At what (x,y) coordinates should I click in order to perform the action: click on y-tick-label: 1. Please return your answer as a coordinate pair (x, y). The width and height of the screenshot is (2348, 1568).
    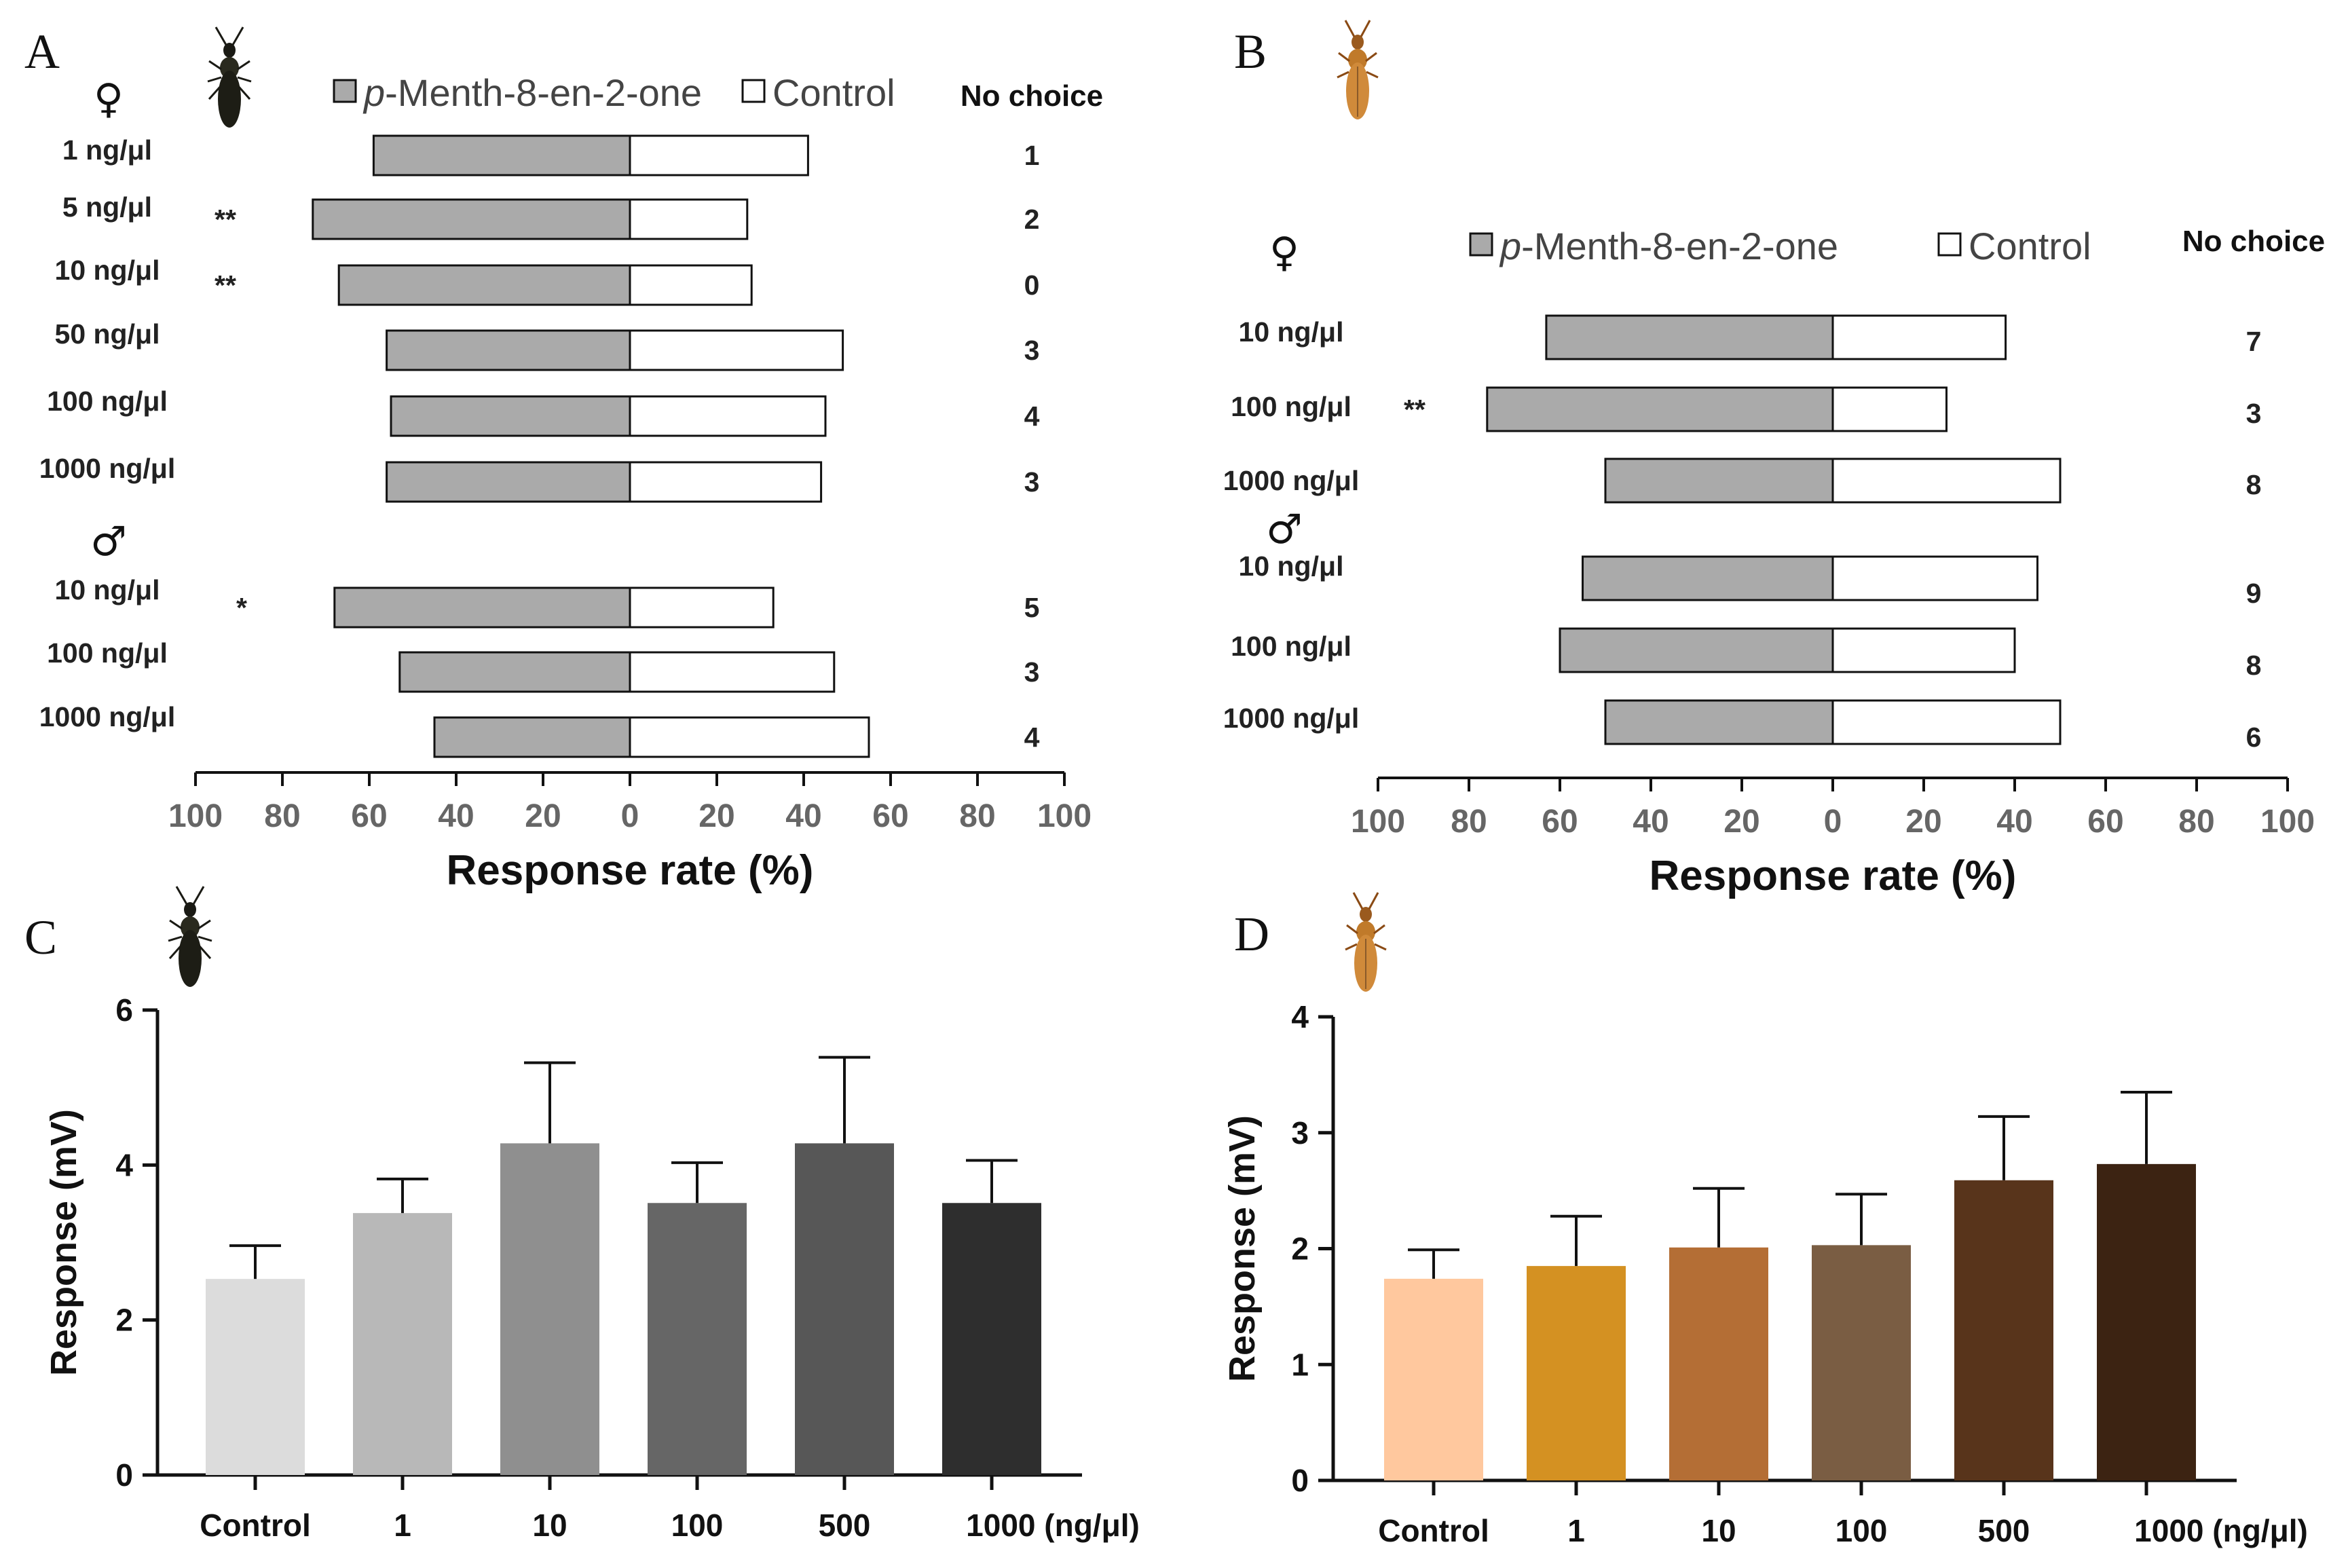
    Looking at the image, I should click on (1300, 1364).